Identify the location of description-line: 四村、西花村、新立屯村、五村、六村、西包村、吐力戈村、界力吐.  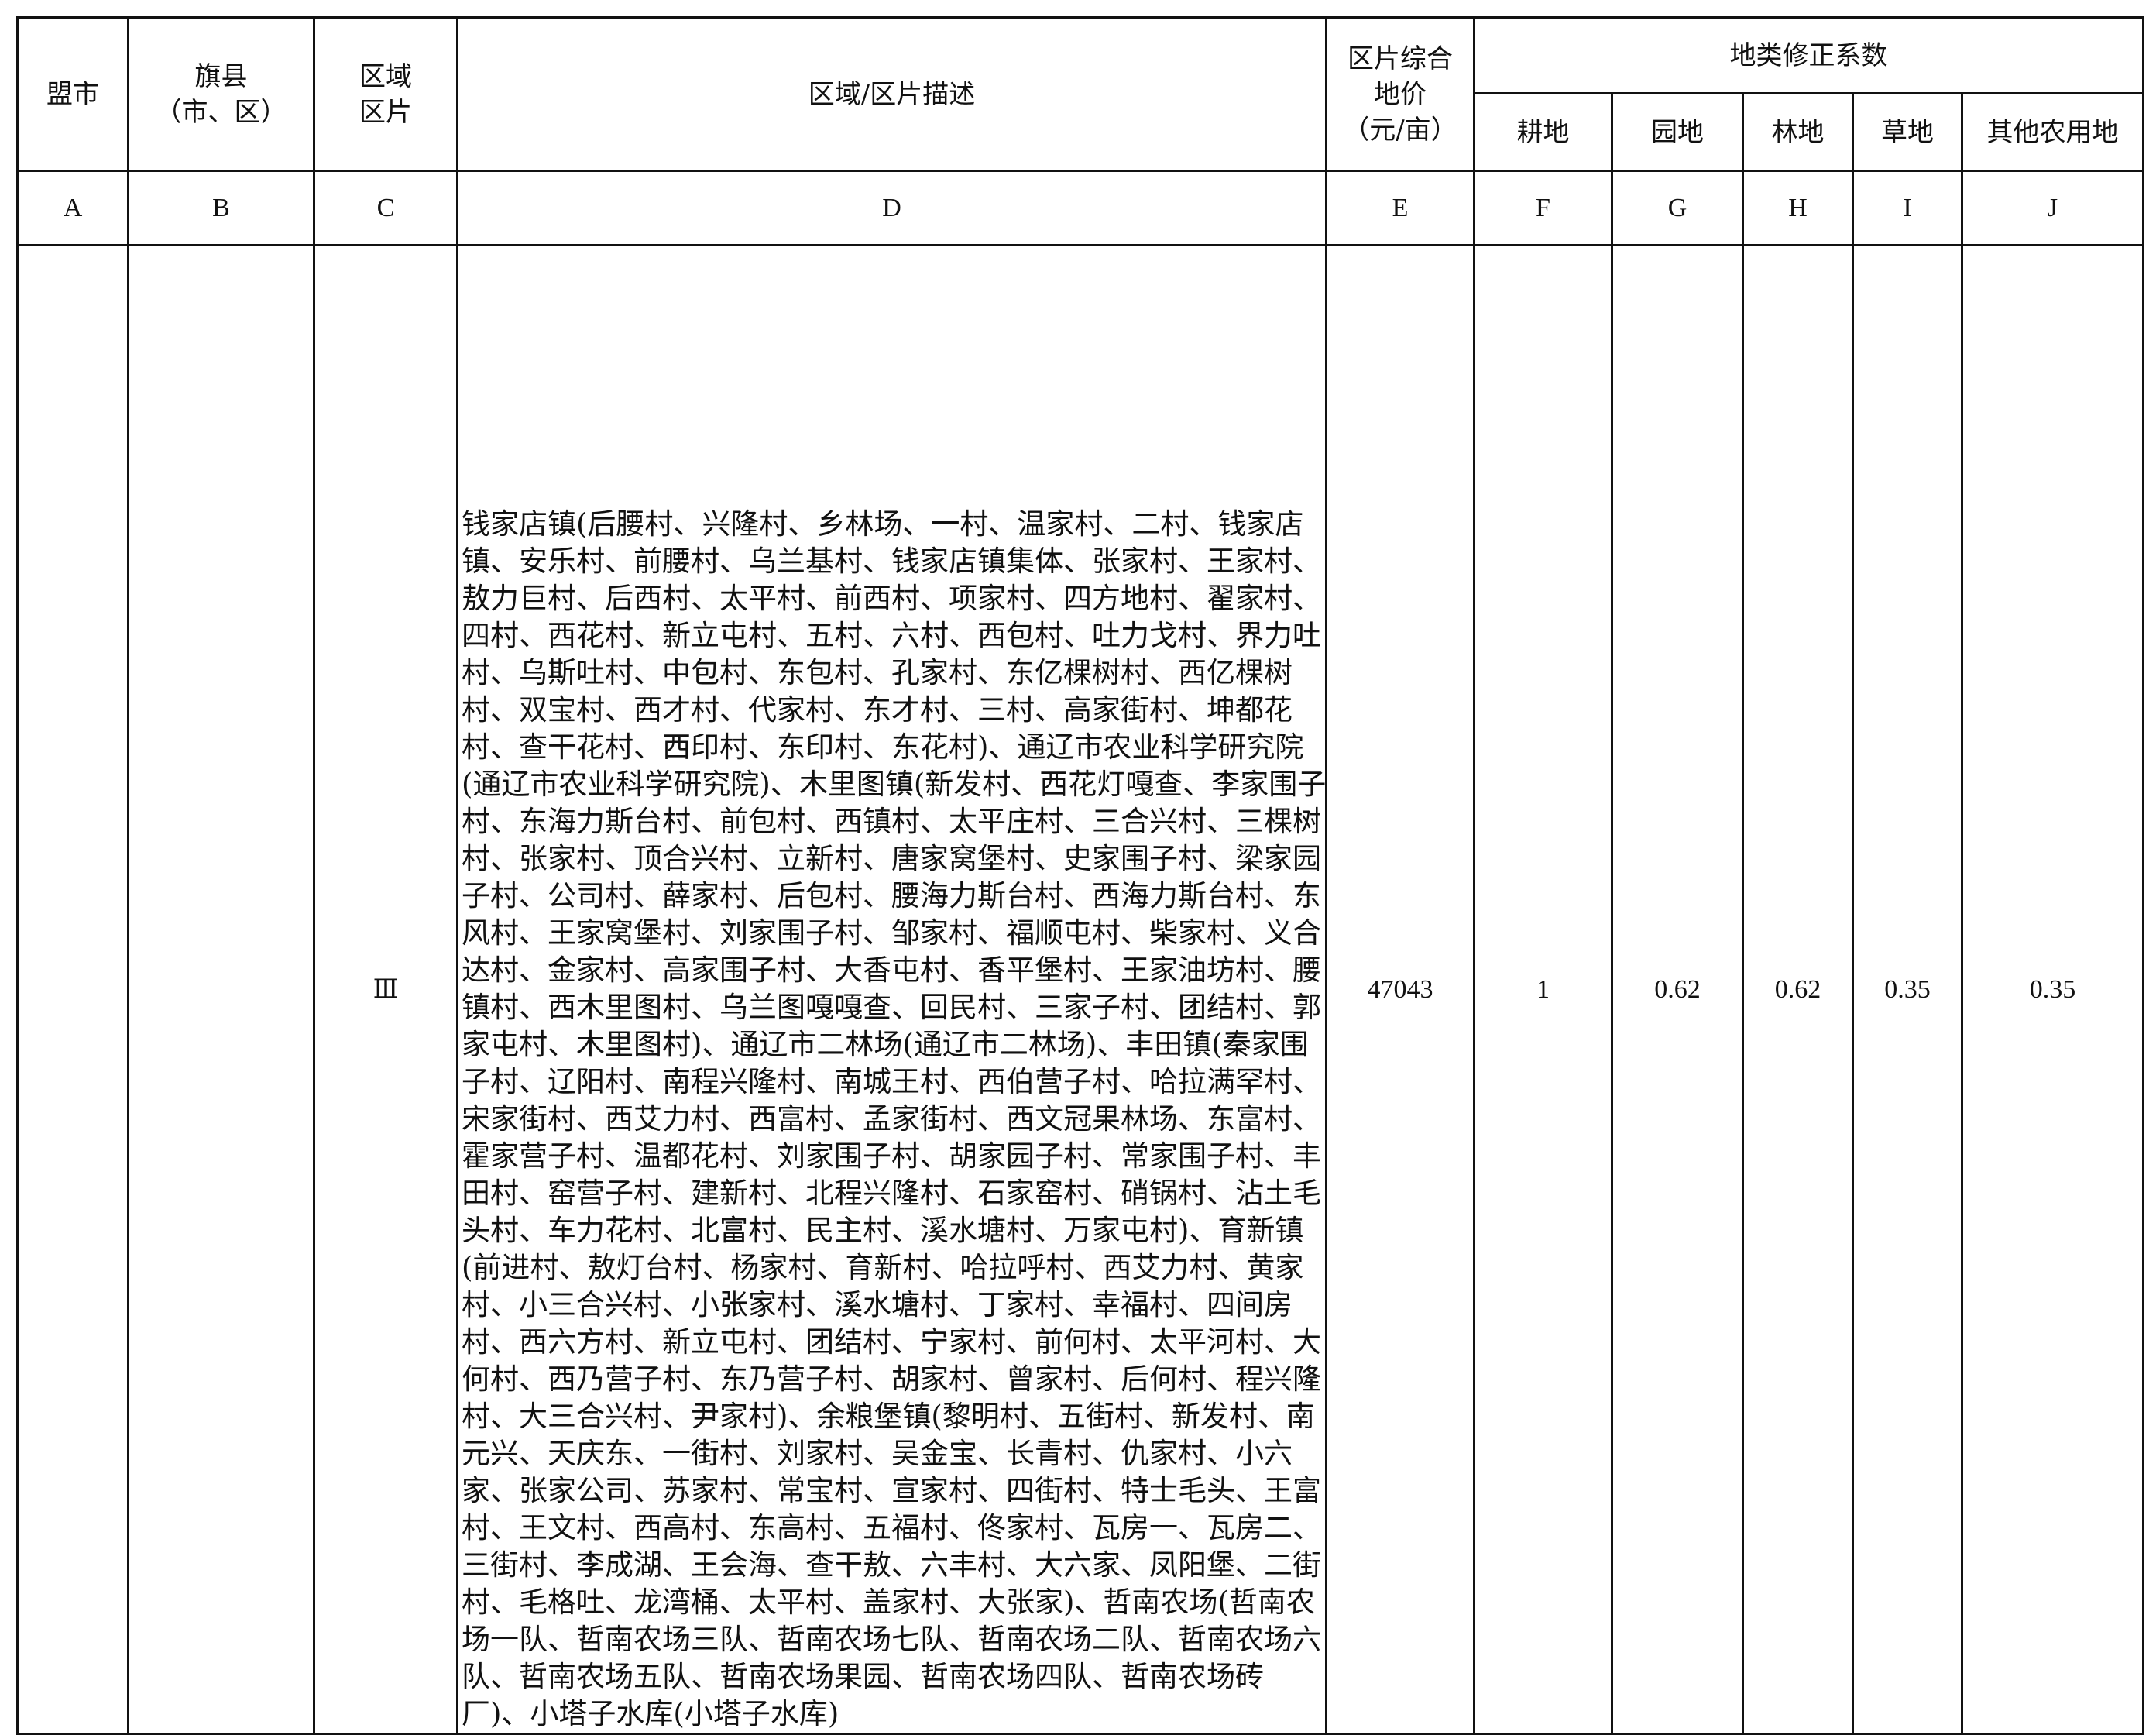
(892, 635).